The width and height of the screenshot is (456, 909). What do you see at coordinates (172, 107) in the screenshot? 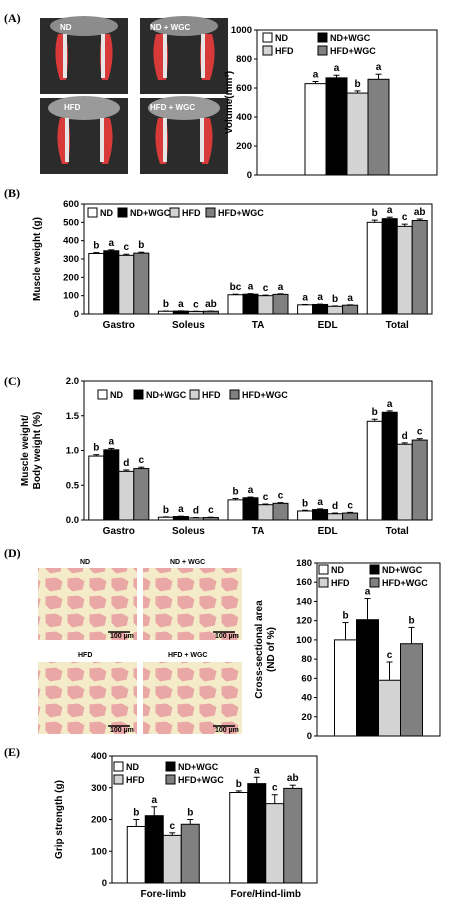
I see `ct-label-hfd-wgc: HFD + WGC` at bounding box center [172, 107].